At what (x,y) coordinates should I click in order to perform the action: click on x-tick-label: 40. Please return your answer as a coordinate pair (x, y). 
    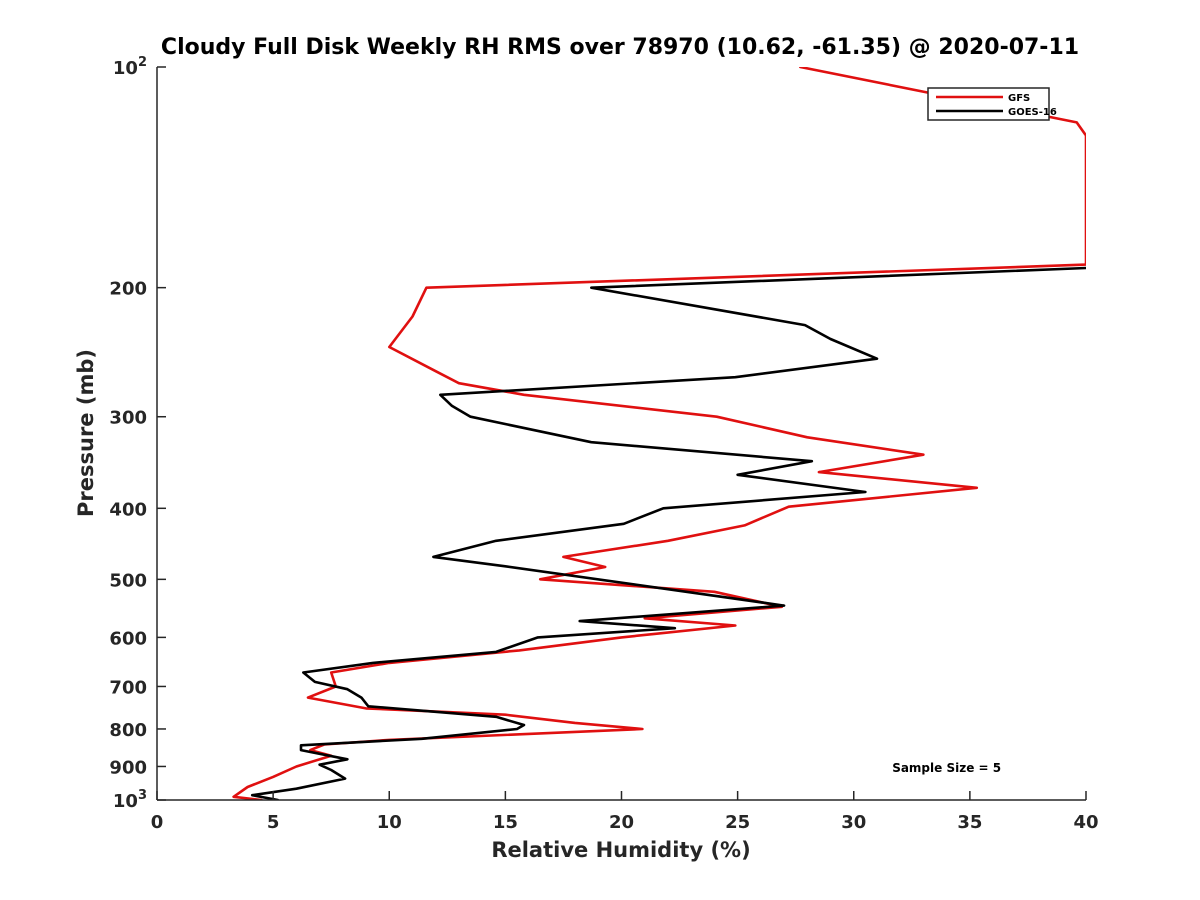
    Looking at the image, I should click on (1085, 822).